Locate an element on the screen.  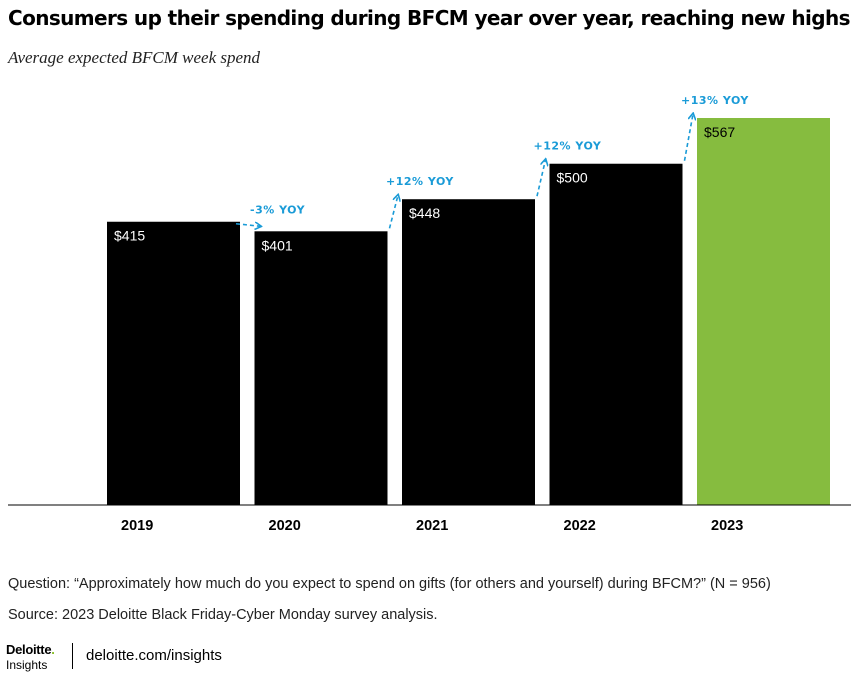
data-label-2023: $567 is located at coordinates (719, 132).